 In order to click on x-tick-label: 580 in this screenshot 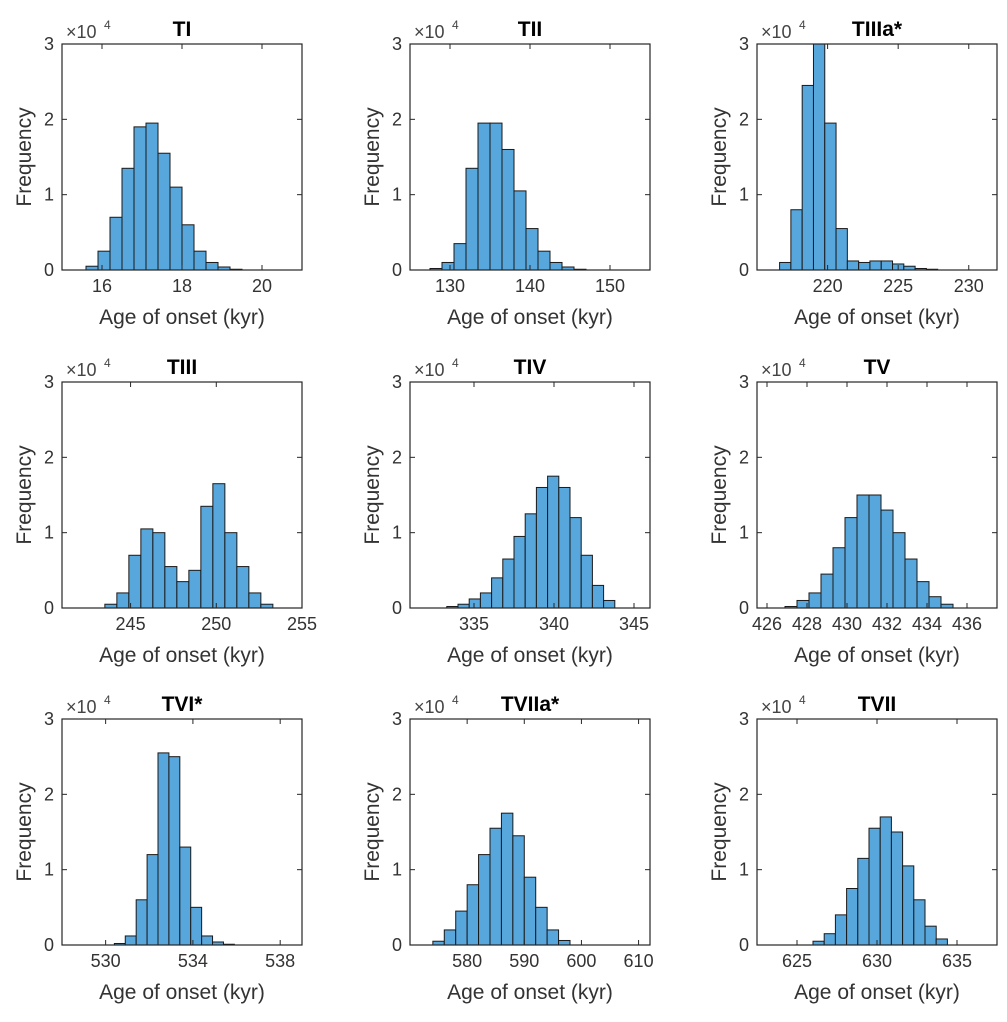, I will do `click(467, 961)`.